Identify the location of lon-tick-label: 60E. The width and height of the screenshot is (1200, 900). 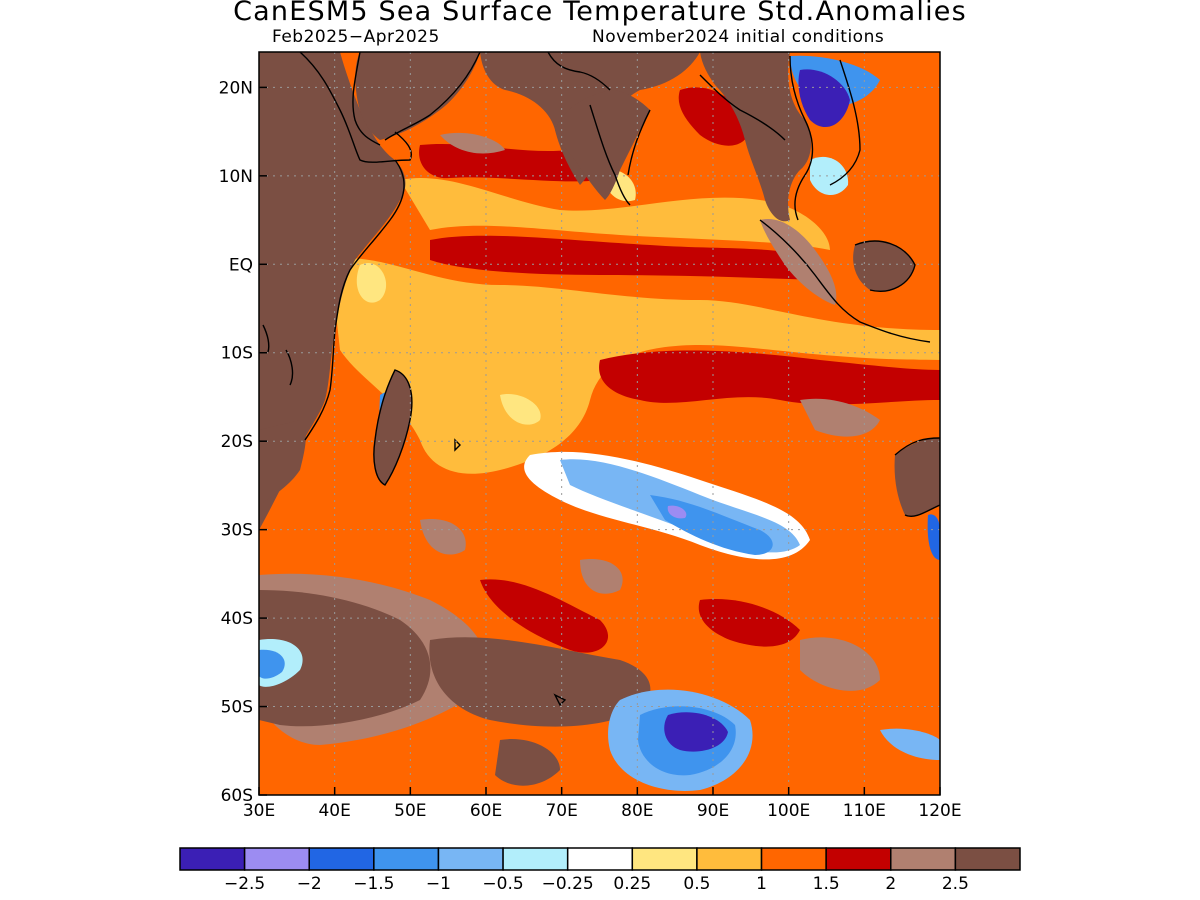
(486, 811).